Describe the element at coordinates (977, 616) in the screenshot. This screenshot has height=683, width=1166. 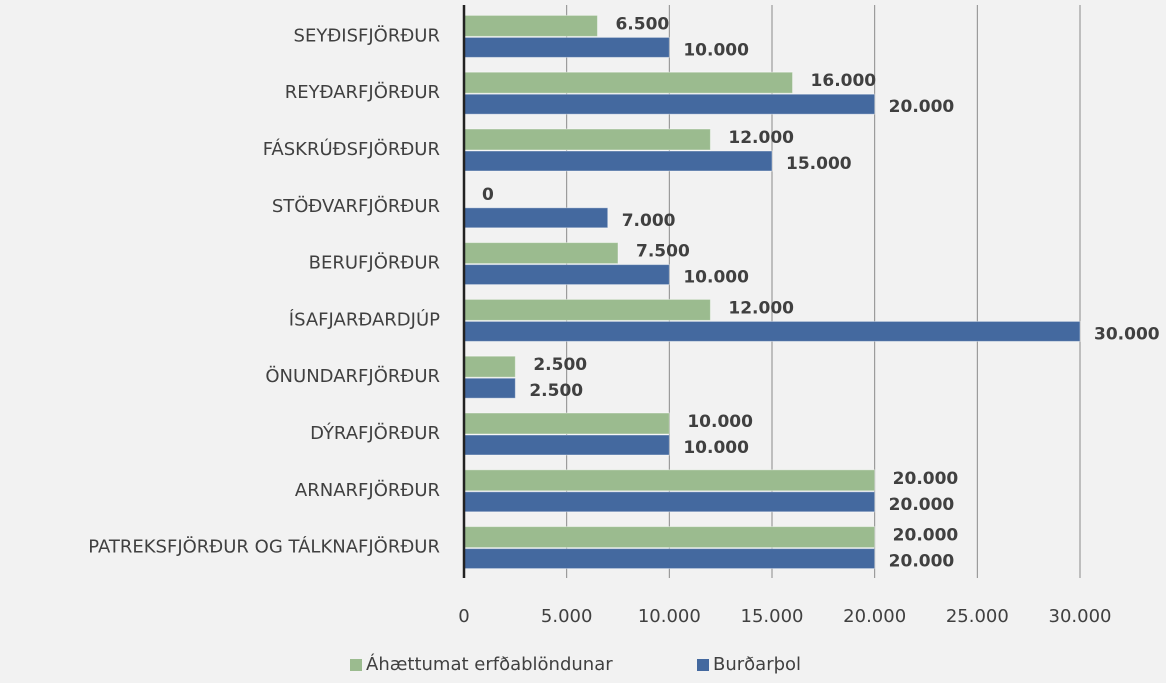
I see `x-tick-label: 25.000` at that location.